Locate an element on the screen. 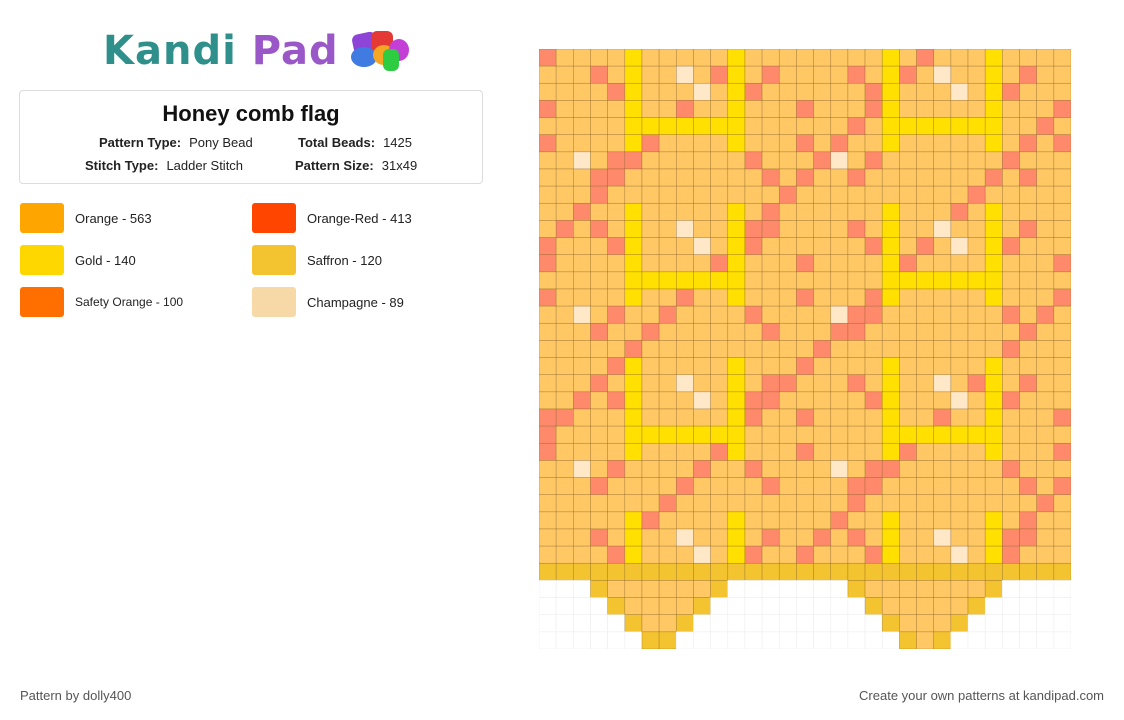 The width and height of the screenshot is (1124, 720). kandipad-logo: Kandi Pad is located at coordinates (262, 51).